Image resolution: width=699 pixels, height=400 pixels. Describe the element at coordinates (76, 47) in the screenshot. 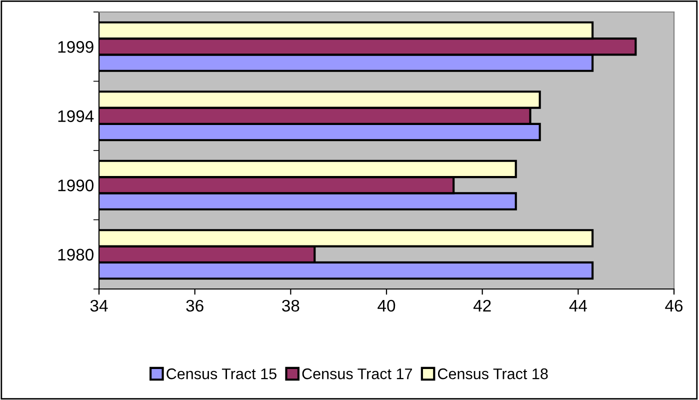

I see `y-tick-label: 1999` at that location.